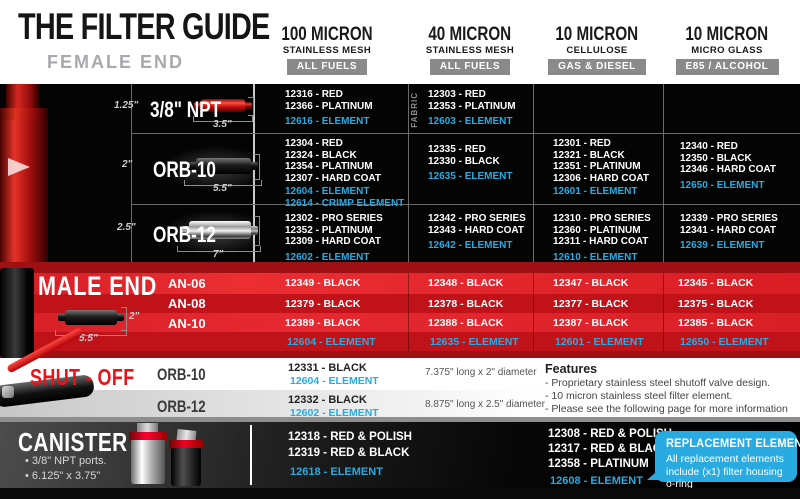 The image size is (800, 499). I want to click on dimension-width: 3.5", so click(222, 124).